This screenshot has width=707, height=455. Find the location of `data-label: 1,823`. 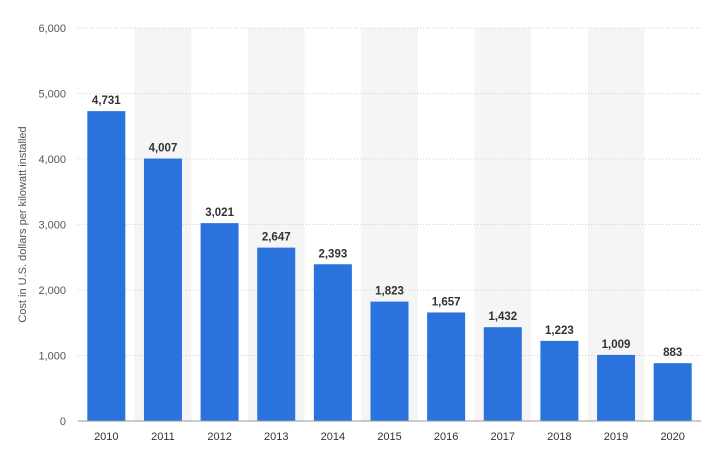

data-label: 1,823 is located at coordinates (389, 292).